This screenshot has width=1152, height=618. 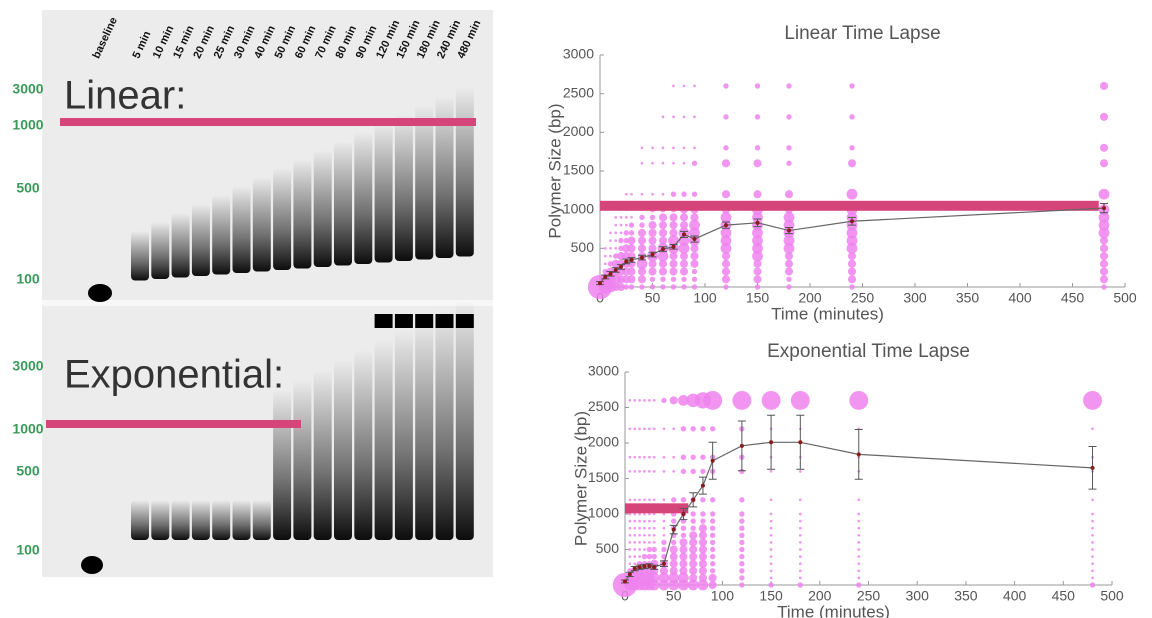 What do you see at coordinates (849, 205) in the screenshot?
I see `reference-band` at bounding box center [849, 205].